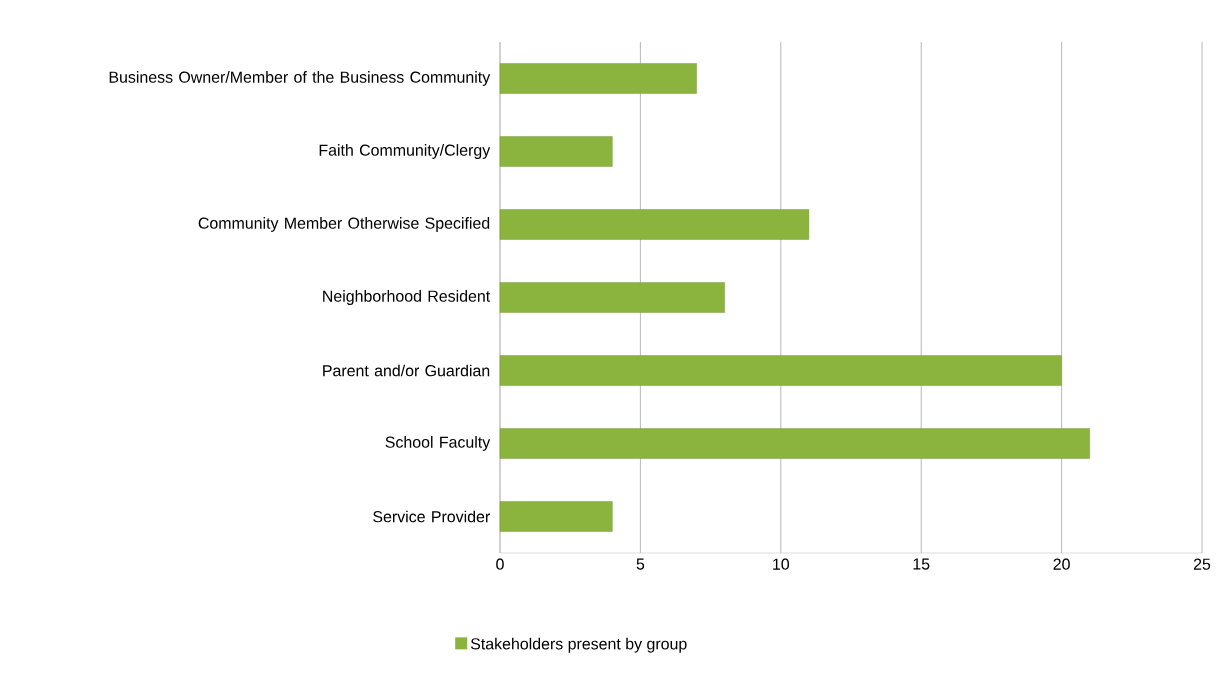 This screenshot has height=677, width=1230. What do you see at coordinates (781, 564) in the screenshot?
I see `x-tick-label: 10` at bounding box center [781, 564].